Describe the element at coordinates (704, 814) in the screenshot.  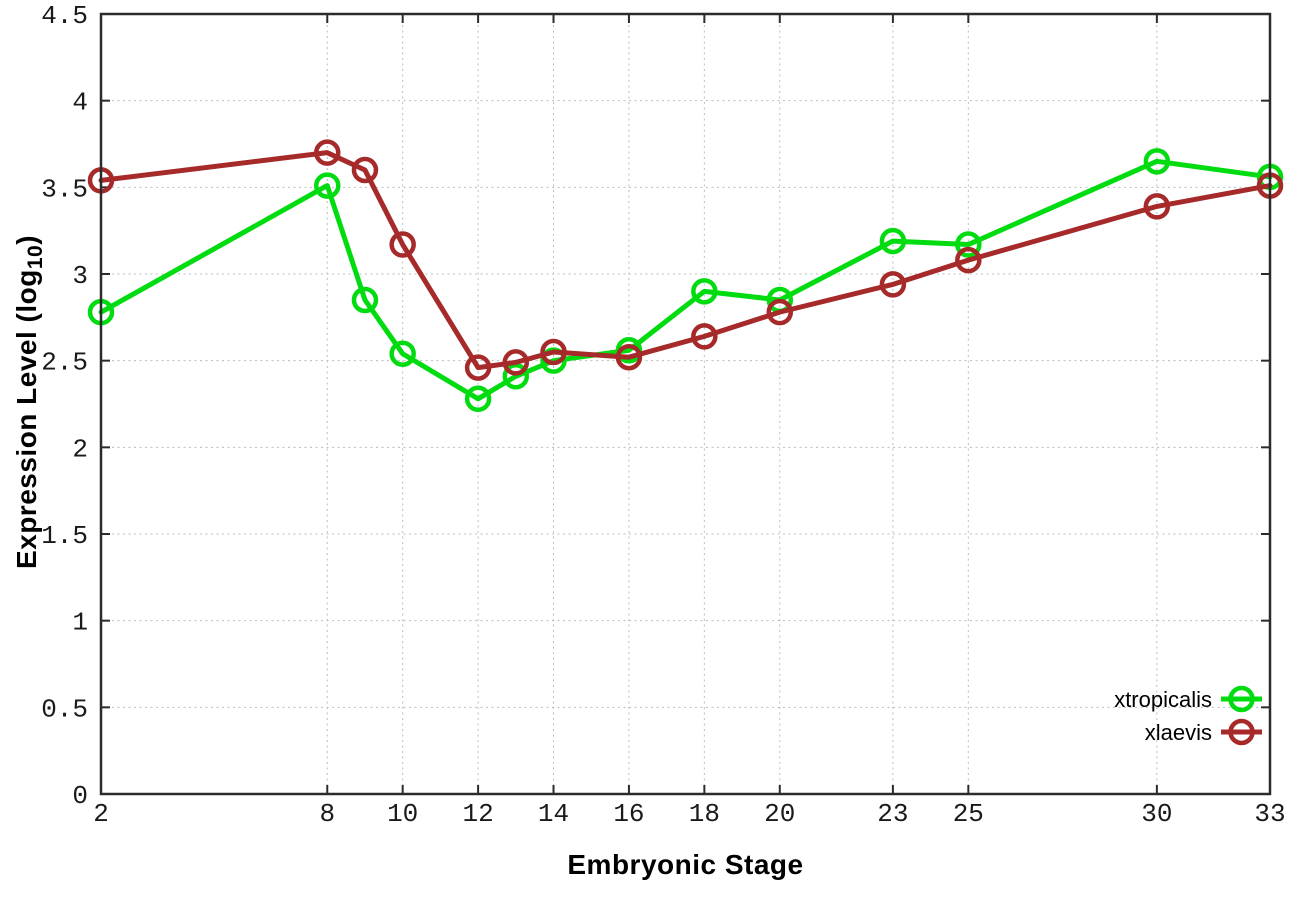
I see `x-tick-label: 18` at that location.